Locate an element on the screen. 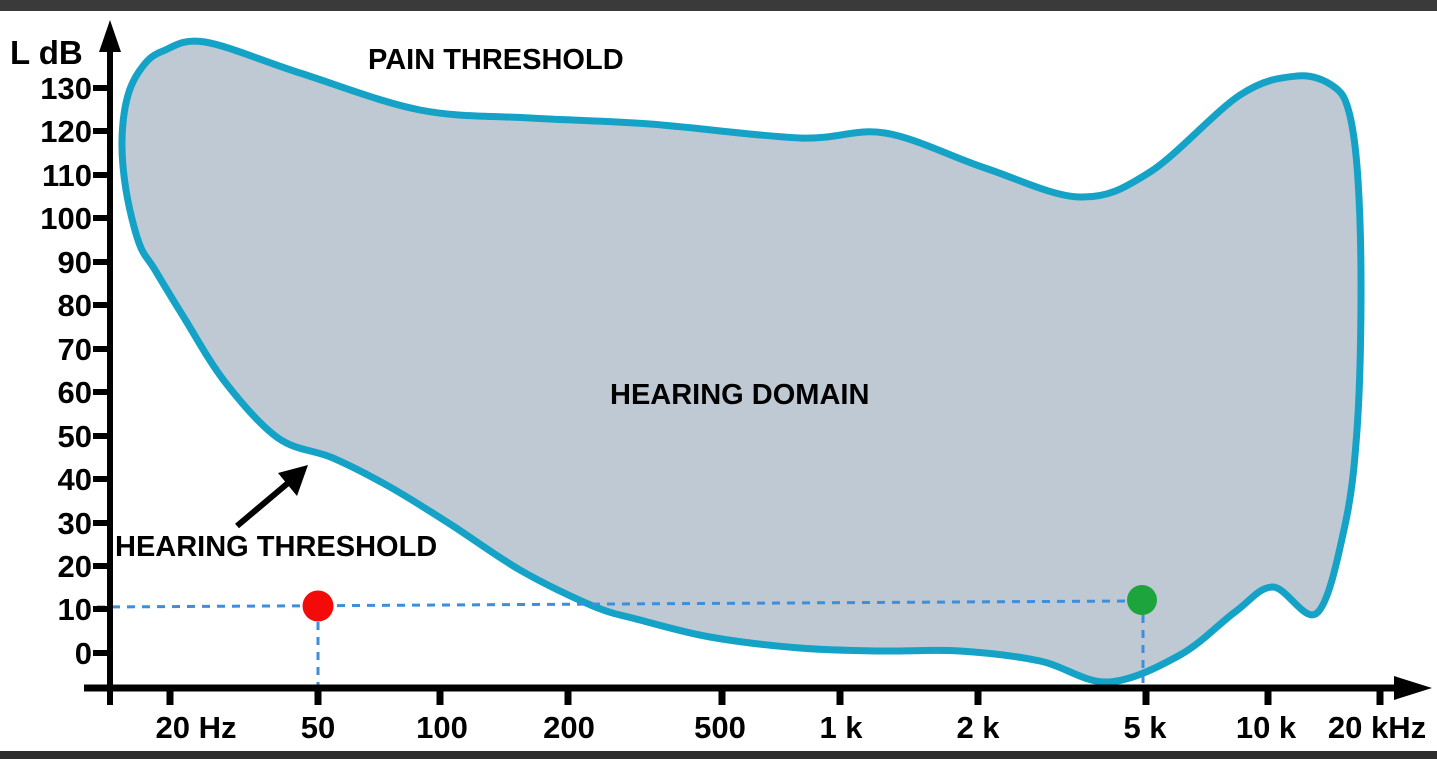 The width and height of the screenshot is (1437, 759). x-tick-label: 50 is located at coordinates (318, 727).